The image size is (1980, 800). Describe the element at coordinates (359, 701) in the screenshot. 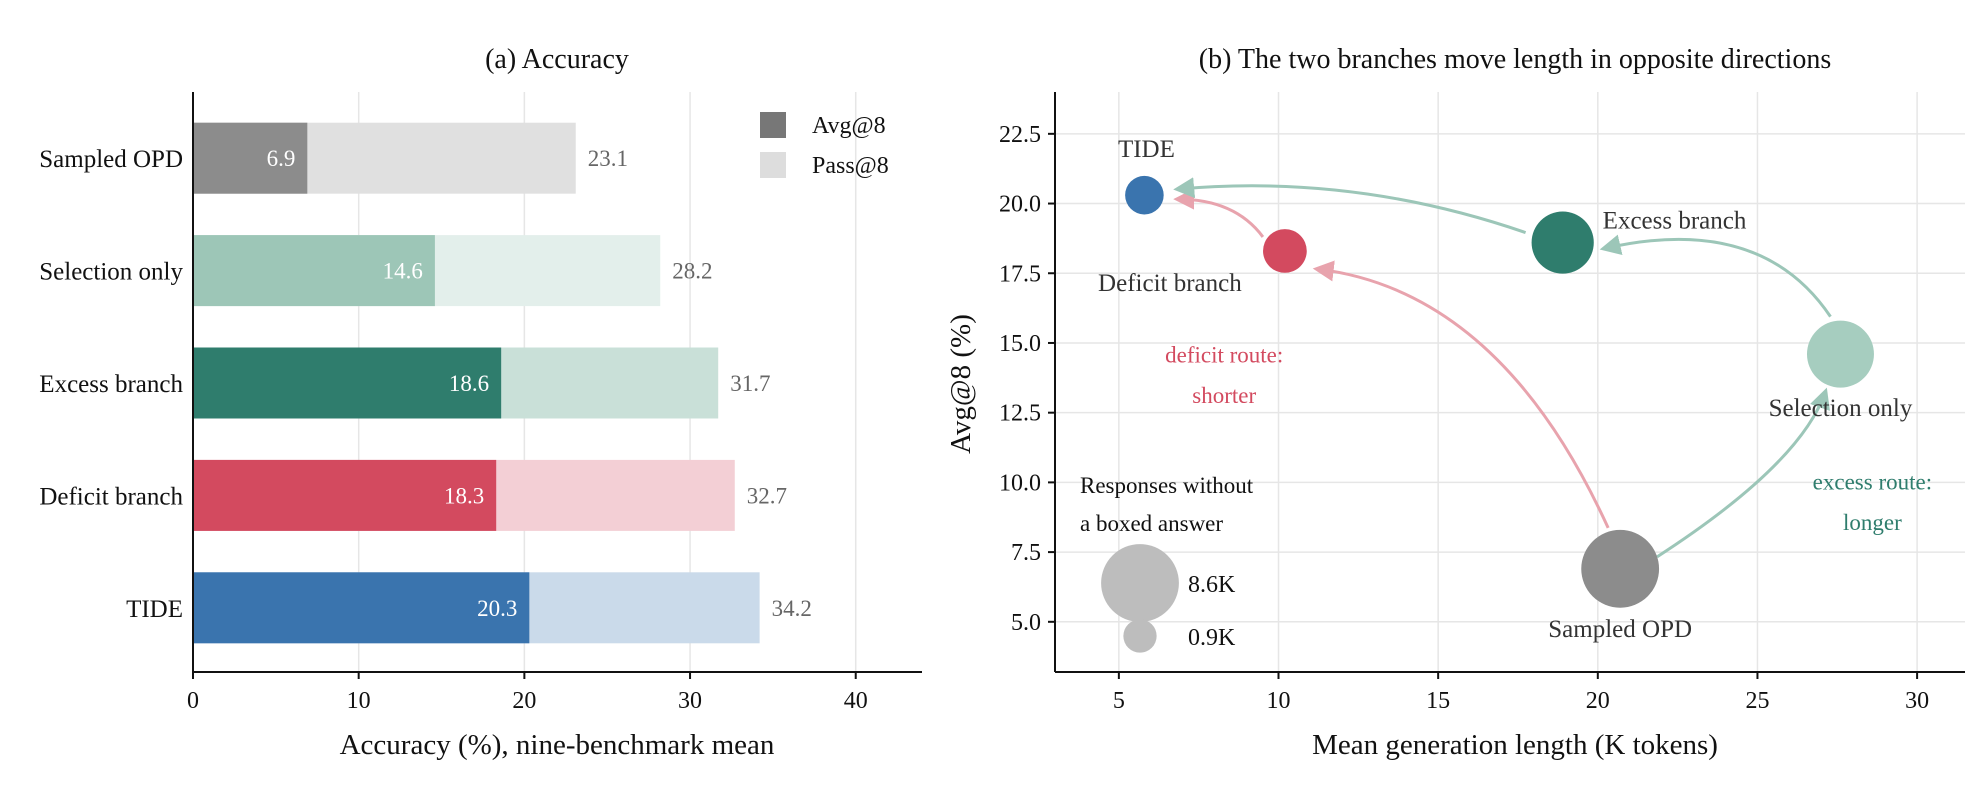

I see `chart-a-tick-label: 10` at that location.